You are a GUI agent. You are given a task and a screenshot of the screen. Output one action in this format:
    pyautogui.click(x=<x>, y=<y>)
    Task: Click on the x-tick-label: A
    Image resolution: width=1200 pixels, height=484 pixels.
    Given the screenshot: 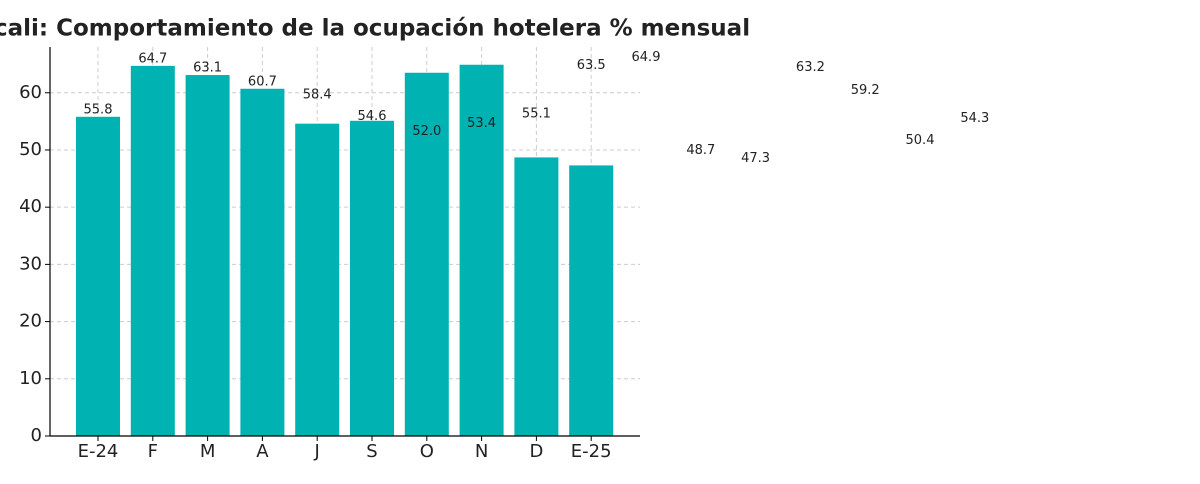 What is the action you would take?
    pyautogui.click(x=262, y=451)
    